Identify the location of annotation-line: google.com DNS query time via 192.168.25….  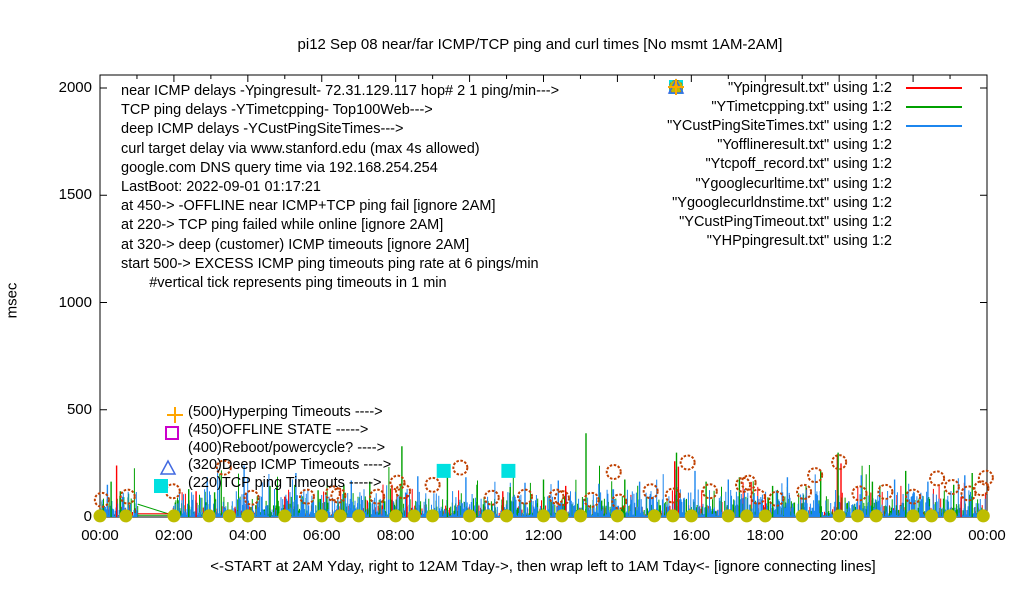
(279, 167).